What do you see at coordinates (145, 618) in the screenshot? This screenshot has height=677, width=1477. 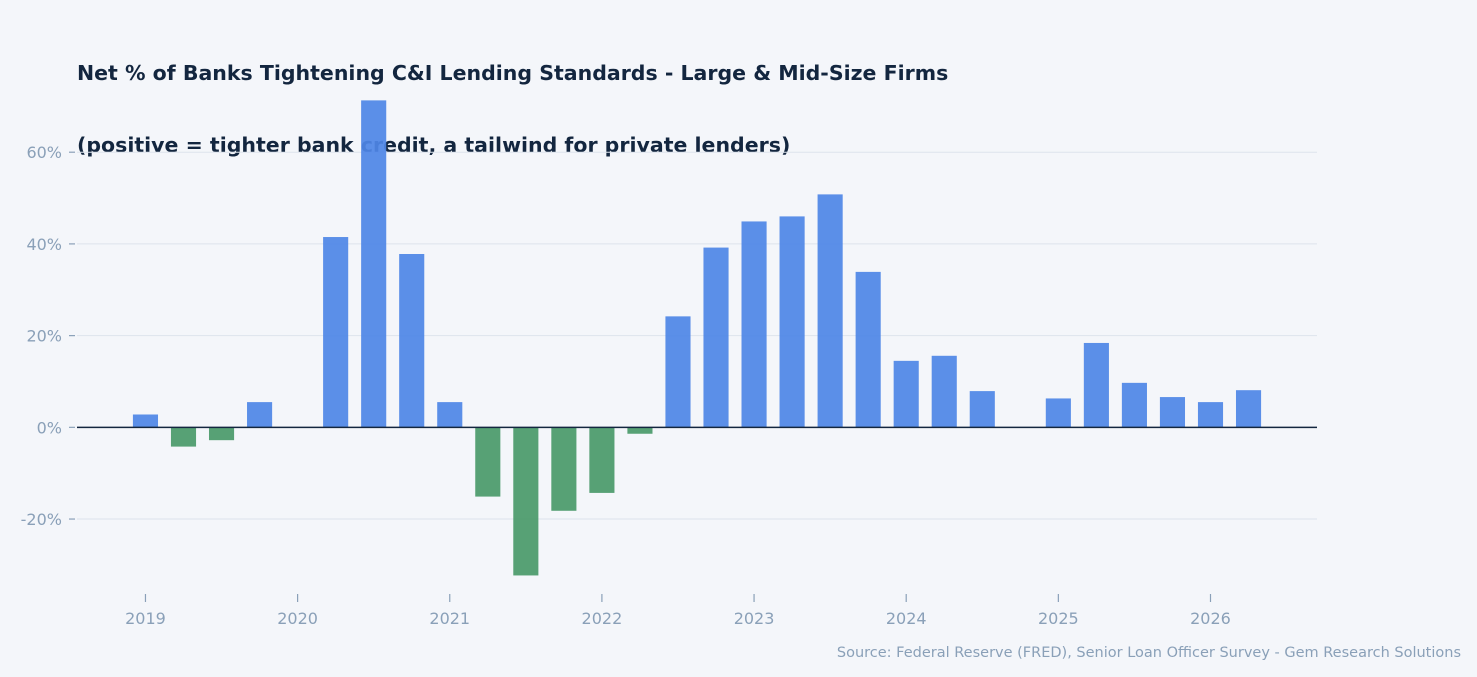 I see `x-tick-label: 2019` at bounding box center [145, 618].